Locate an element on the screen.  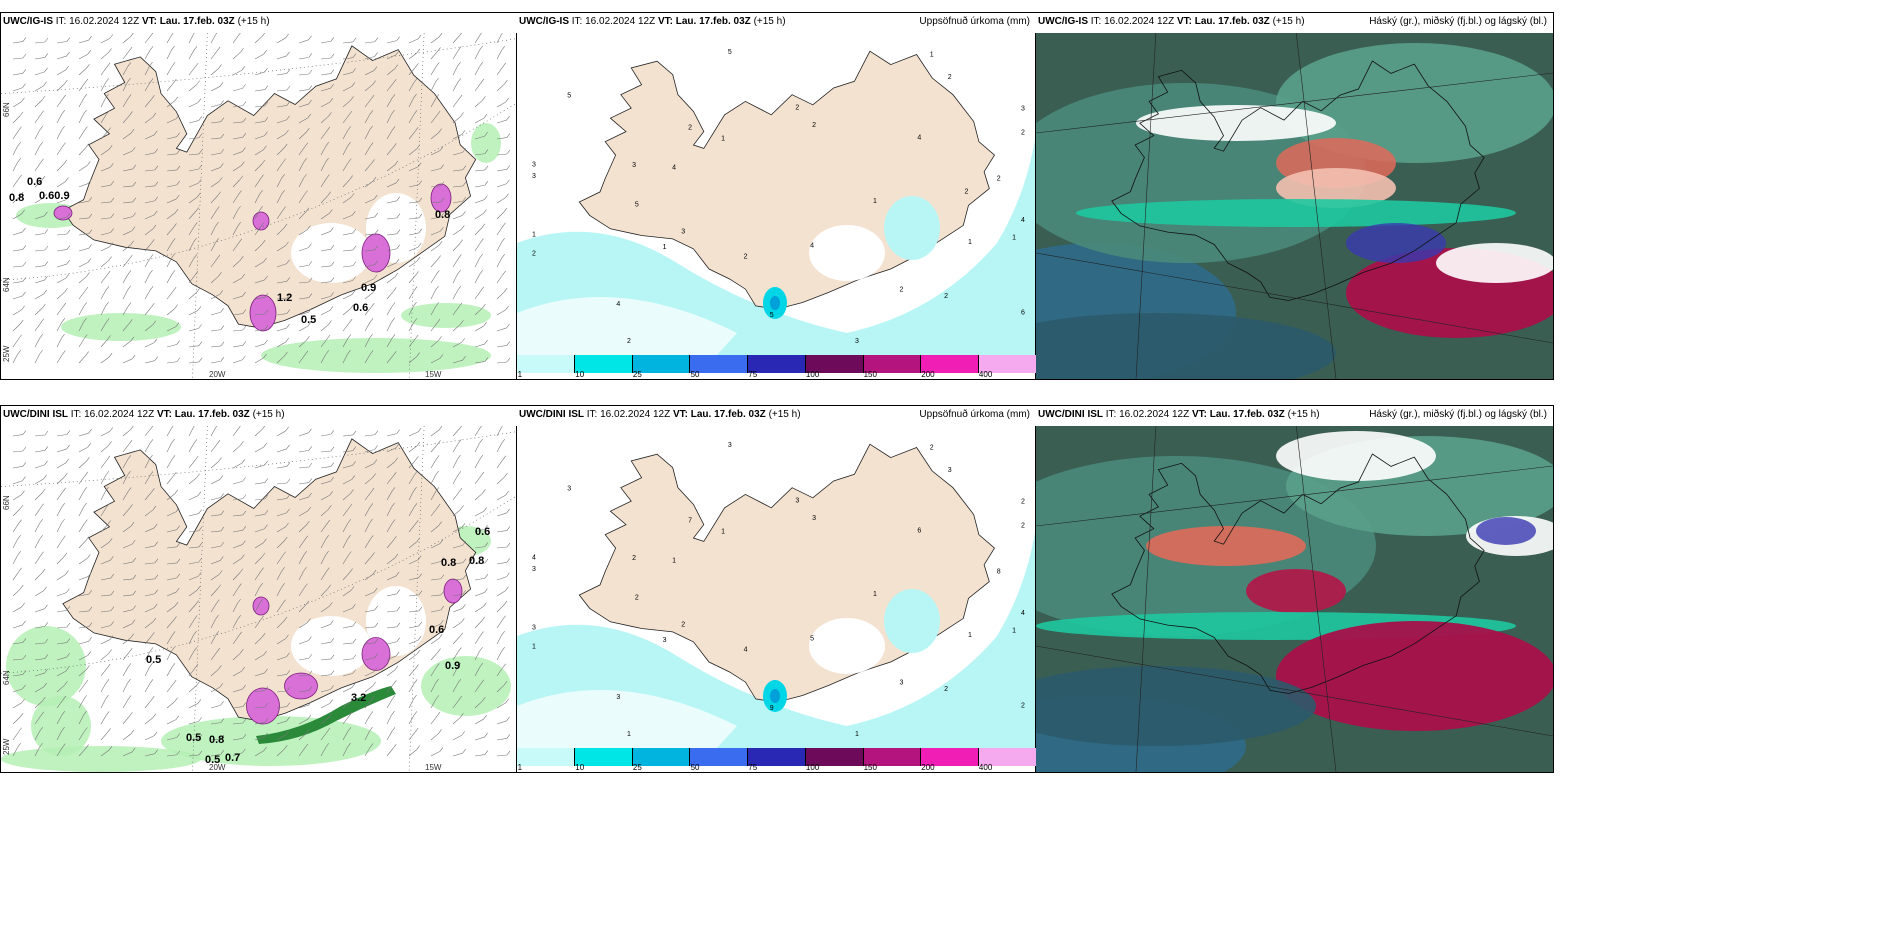
precip-contour-label: 8 is located at coordinates (999, 572).